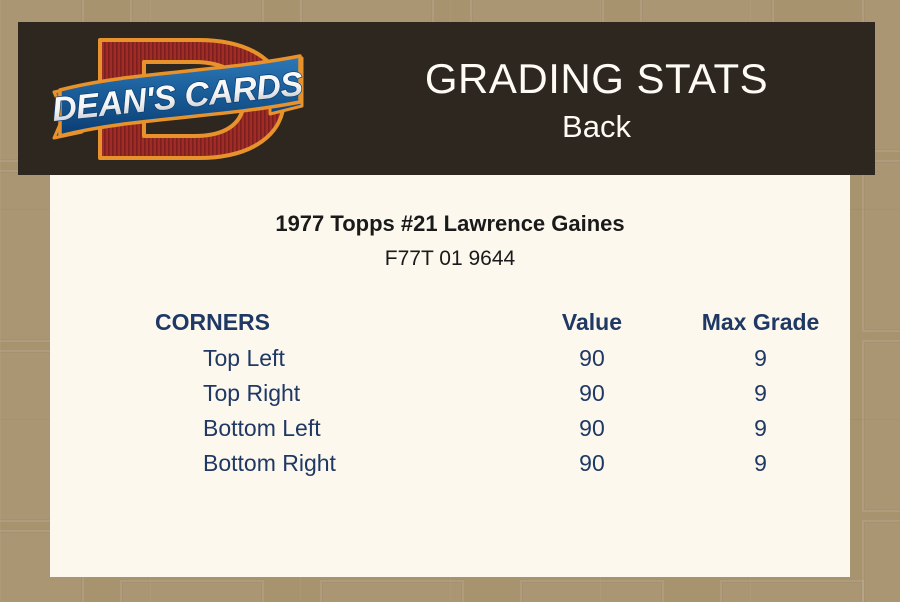 The width and height of the screenshot is (900, 602). Describe the element at coordinates (252, 393) in the screenshot. I see `row-label: Top Right` at that location.